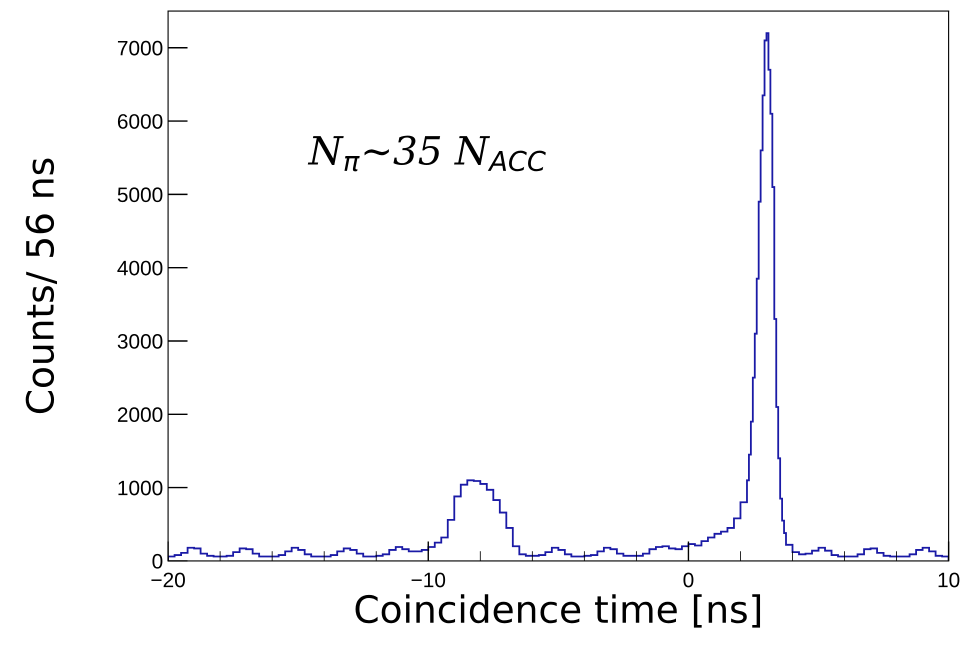  What do you see at coordinates (42, 286) in the screenshot?
I see `y-axis-title: Counts/ 56 ns` at bounding box center [42, 286].